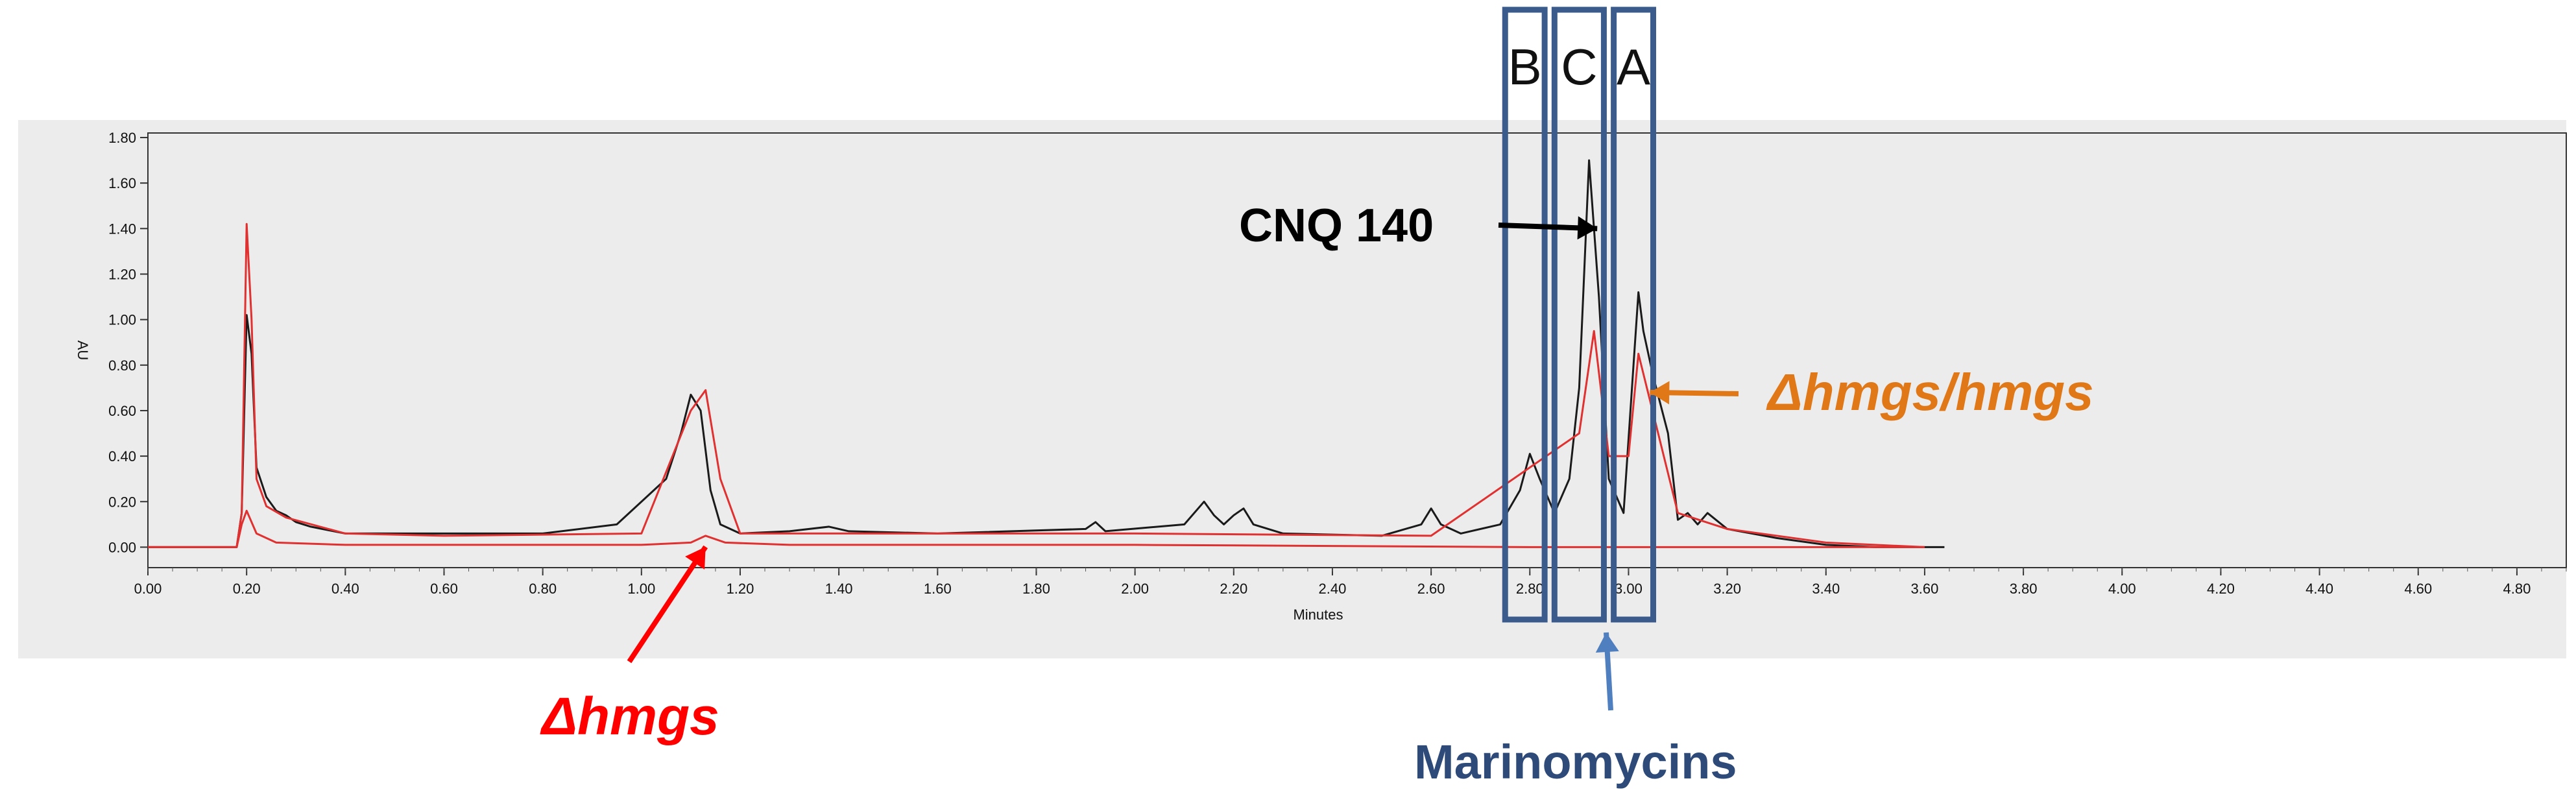 The image size is (2576, 807). I want to click on y-axis-title: AU, so click(83, 351).